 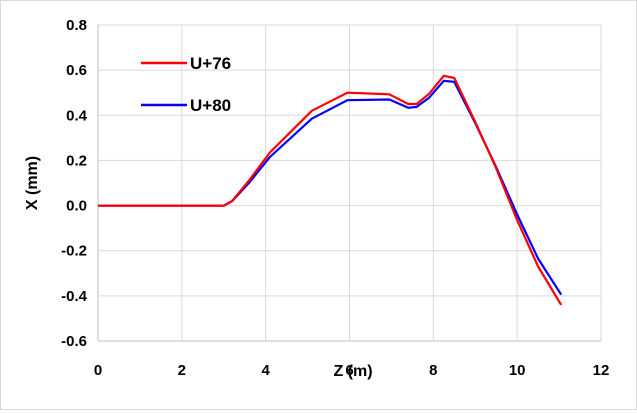 What do you see at coordinates (76, 160) in the screenshot?
I see `y-tick-label: 0.2` at bounding box center [76, 160].